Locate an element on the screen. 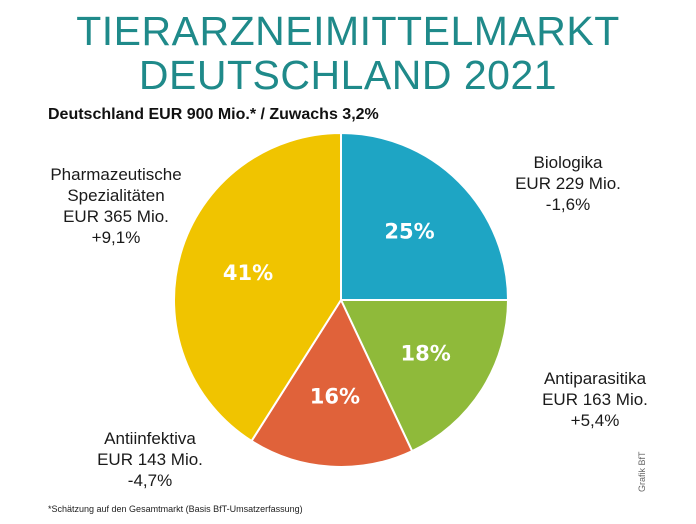 The height and width of the screenshot is (524, 696). pie-percent-antiparasitika: 18% is located at coordinates (425, 354).